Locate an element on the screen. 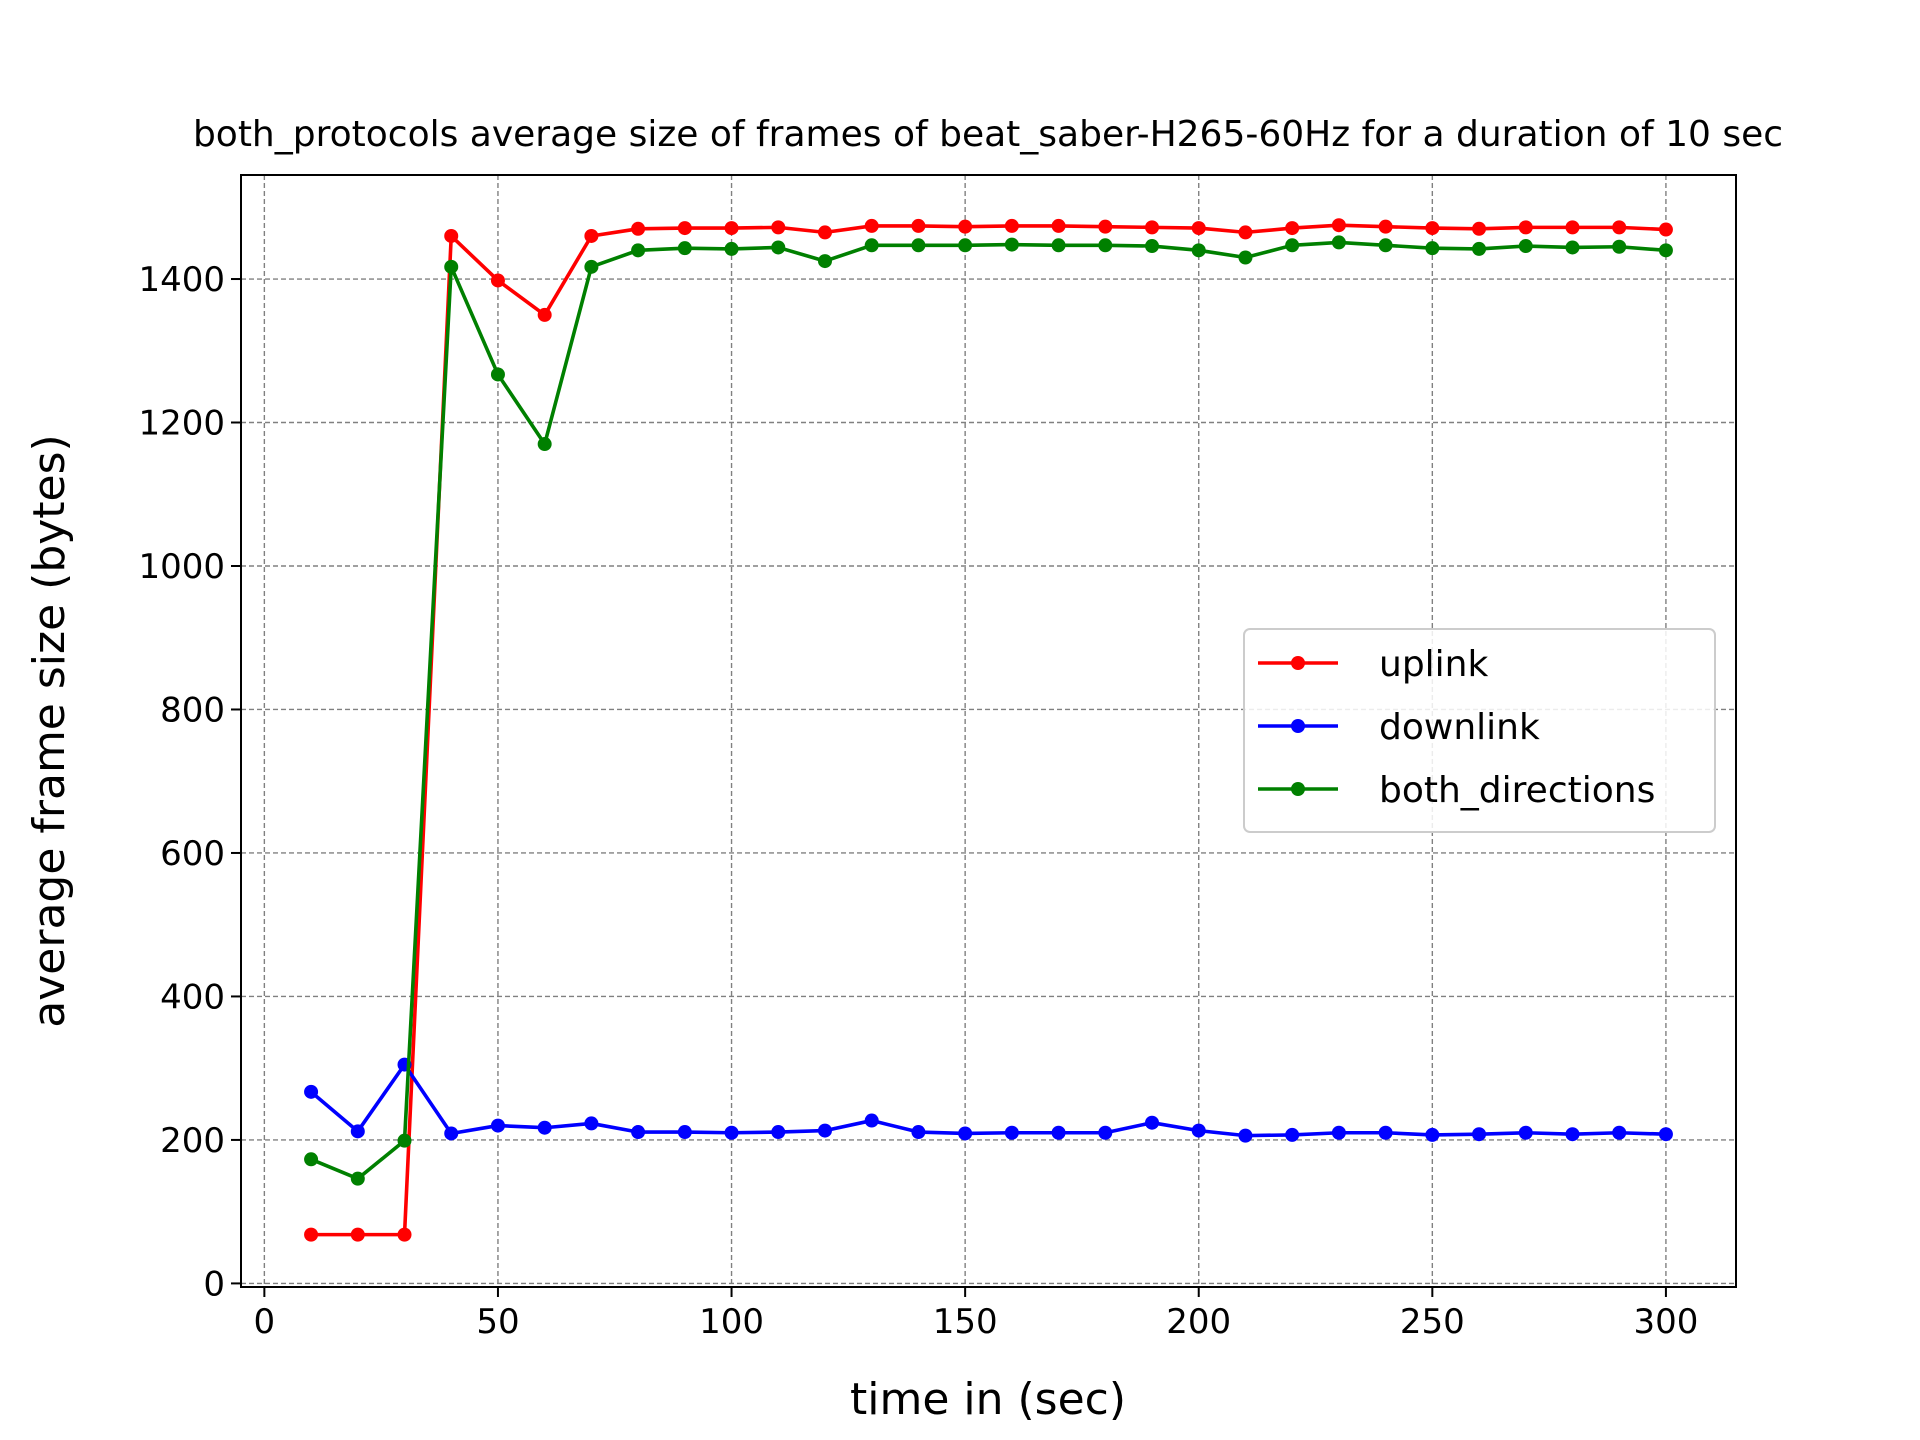 The width and height of the screenshot is (1920, 1440). y-tick-label: 1200 is located at coordinates (181, 424).